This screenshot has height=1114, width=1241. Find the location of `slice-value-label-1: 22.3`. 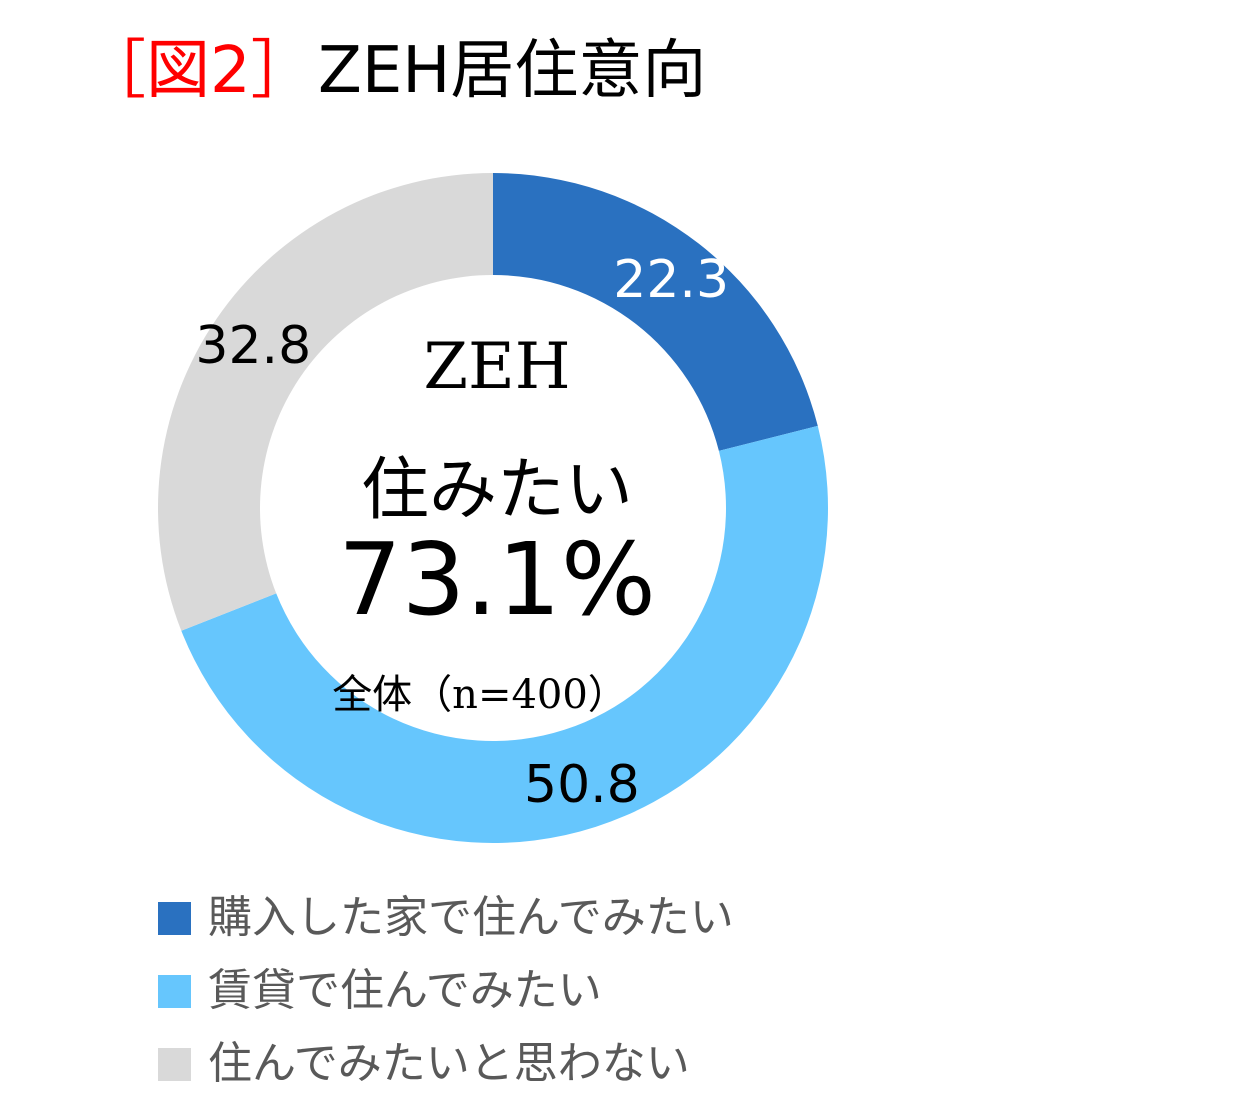

slice-value-label-1: 22.3 is located at coordinates (671, 280).